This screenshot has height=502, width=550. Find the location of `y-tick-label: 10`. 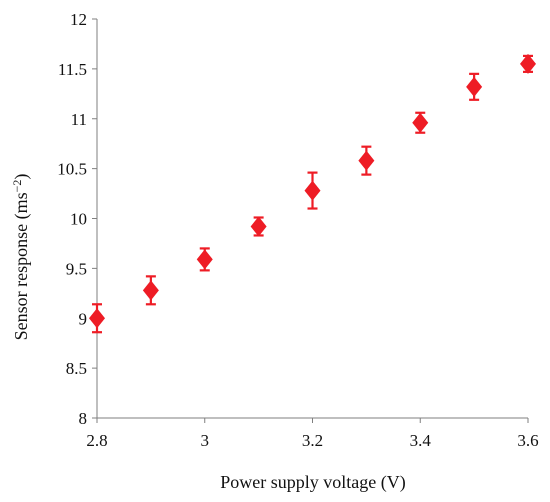

y-tick-label: 10 is located at coordinates (78, 219).